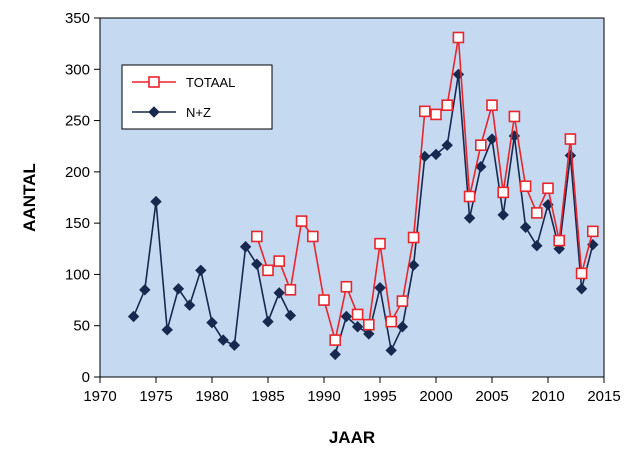 This screenshot has height=450, width=635. What do you see at coordinates (323, 396) in the screenshot?
I see `x-tick-label: 1990` at bounding box center [323, 396].